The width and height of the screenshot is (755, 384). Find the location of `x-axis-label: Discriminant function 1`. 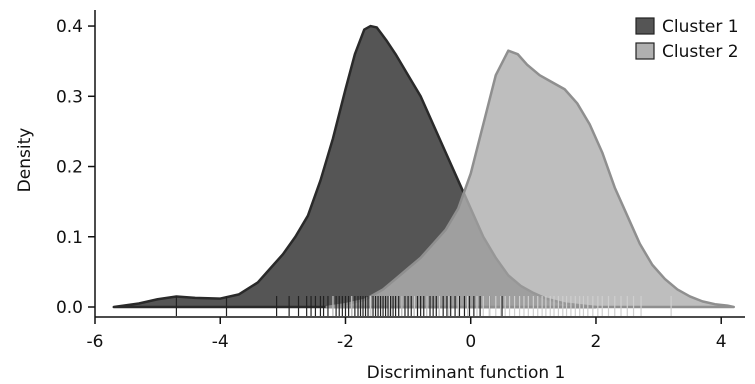

x-axis-label: Discriminant function 1 is located at coordinates (466, 373).